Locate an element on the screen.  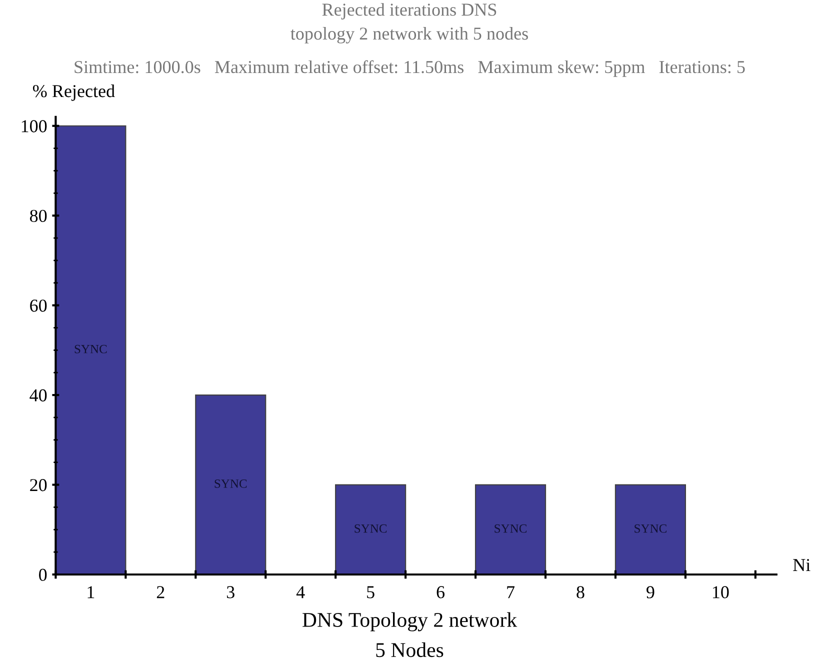
y-tick-label: 100 is located at coordinates (34, 126).